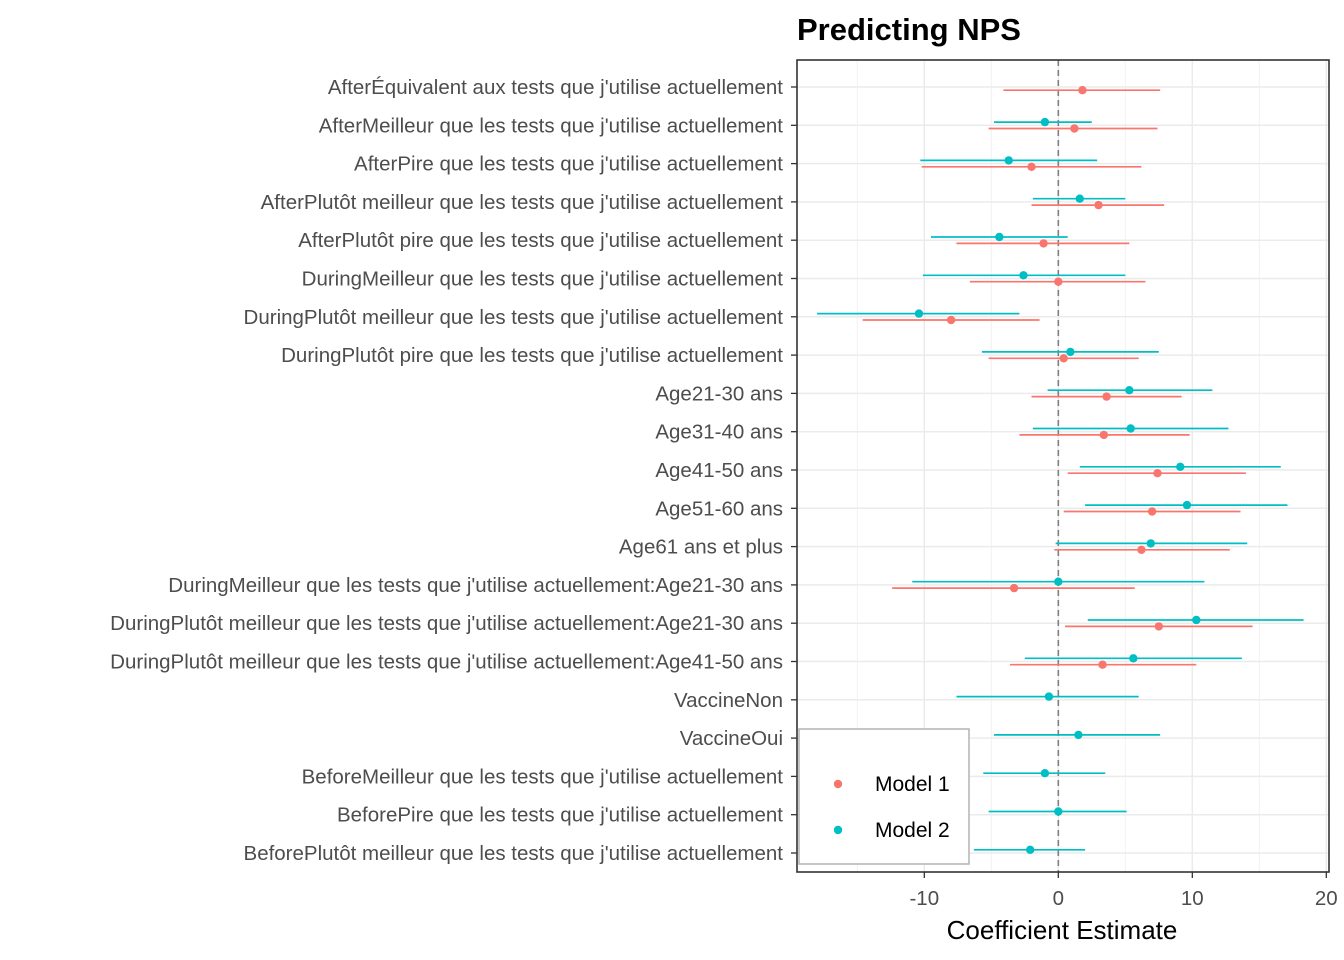  Describe the element at coordinates (1192, 898) in the screenshot. I see `x-tick-label: 10` at that location.